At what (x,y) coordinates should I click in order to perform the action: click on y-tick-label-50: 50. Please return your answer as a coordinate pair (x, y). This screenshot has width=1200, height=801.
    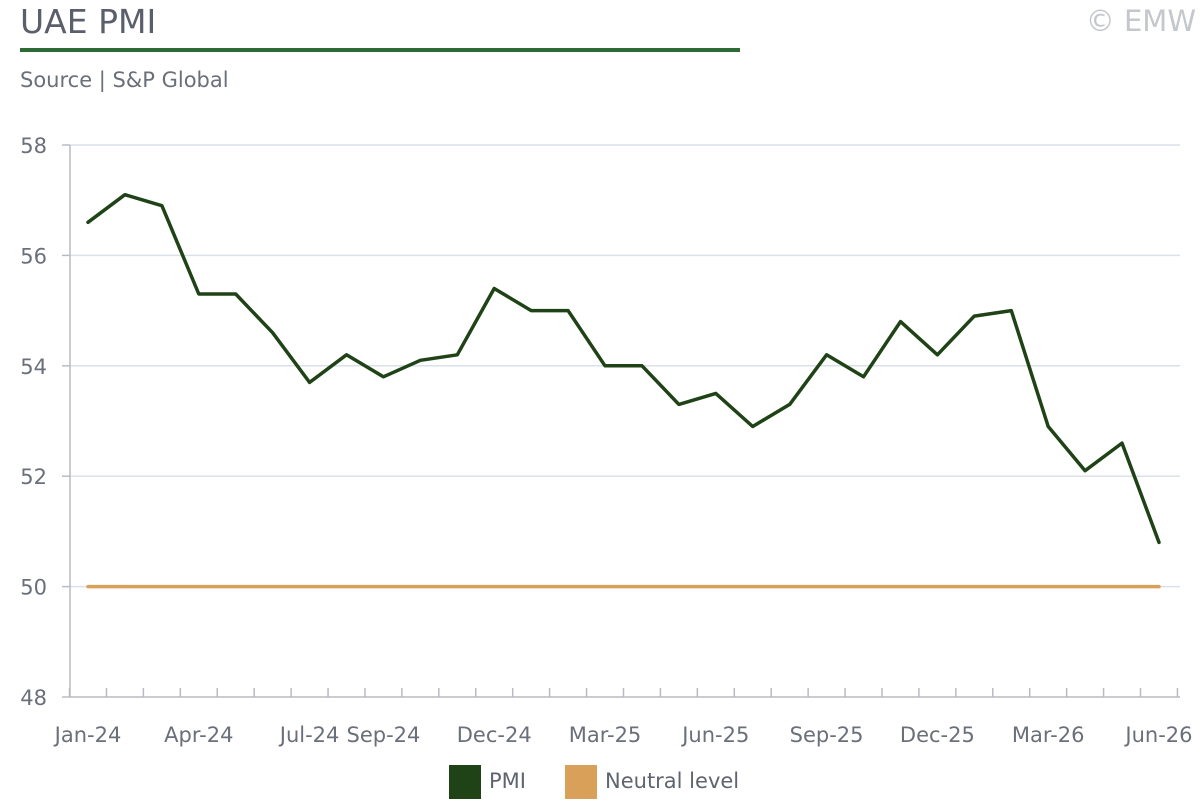
    Looking at the image, I should click on (33, 588).